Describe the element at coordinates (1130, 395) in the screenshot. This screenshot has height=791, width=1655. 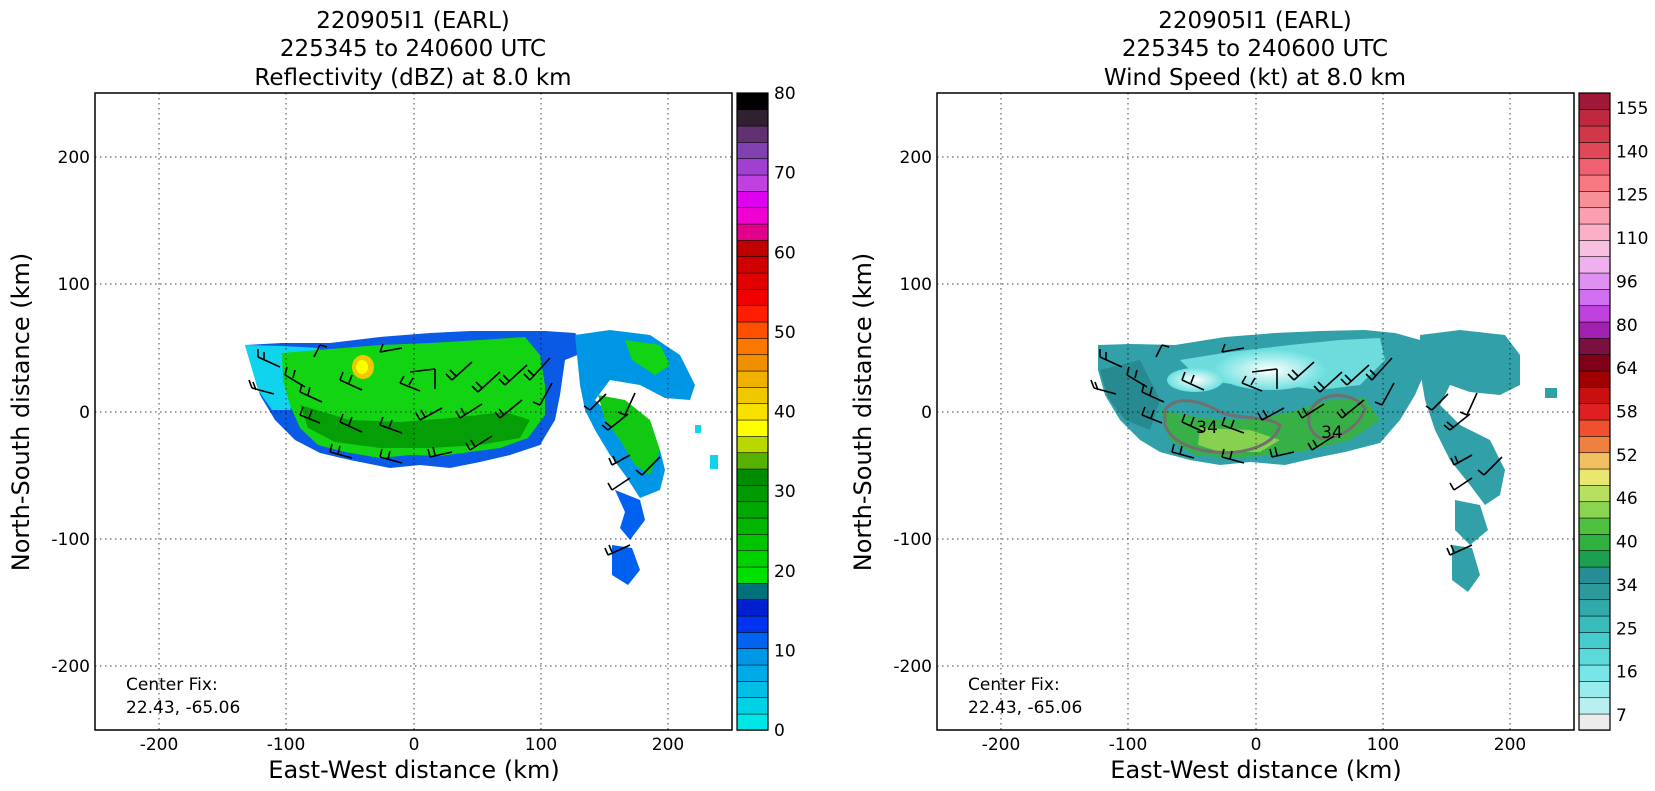
I see `wind-field-dark-teal` at that location.